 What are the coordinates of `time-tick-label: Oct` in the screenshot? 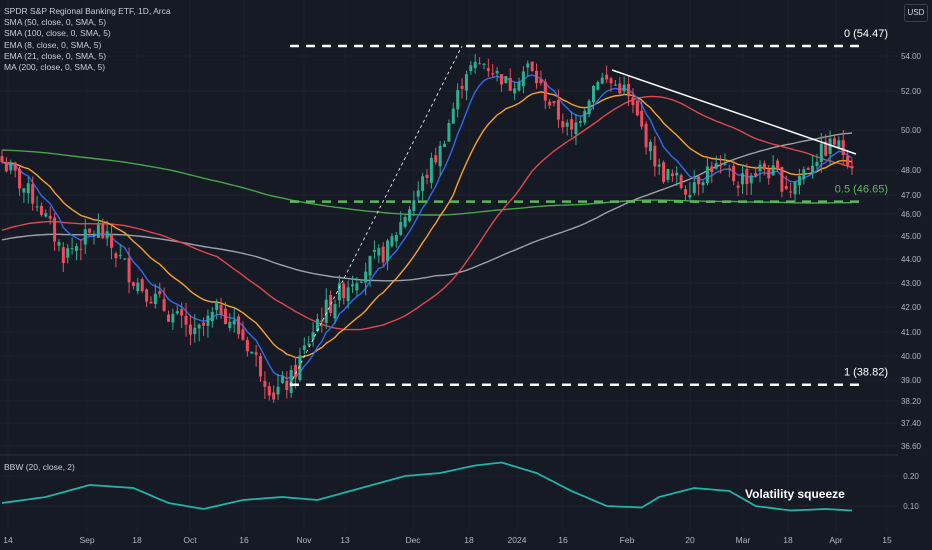 It's located at (190, 540).